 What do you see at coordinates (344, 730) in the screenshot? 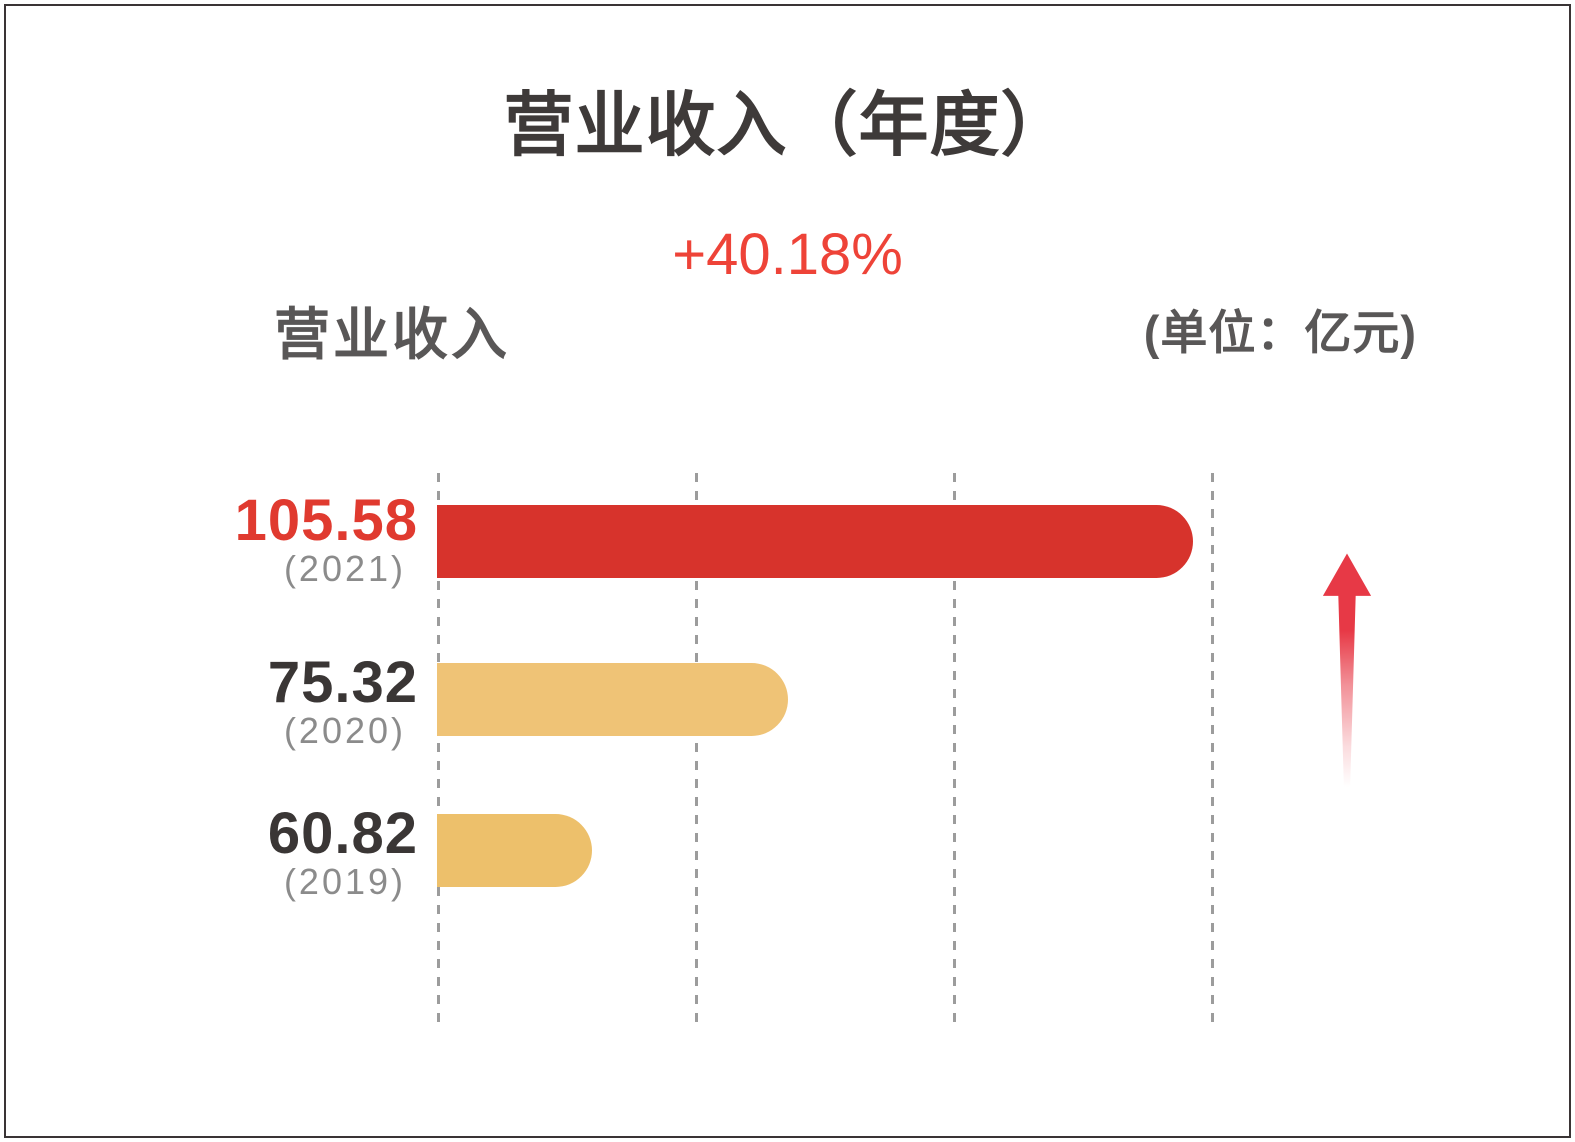
I see `bar-year: (2020)` at bounding box center [344, 730].